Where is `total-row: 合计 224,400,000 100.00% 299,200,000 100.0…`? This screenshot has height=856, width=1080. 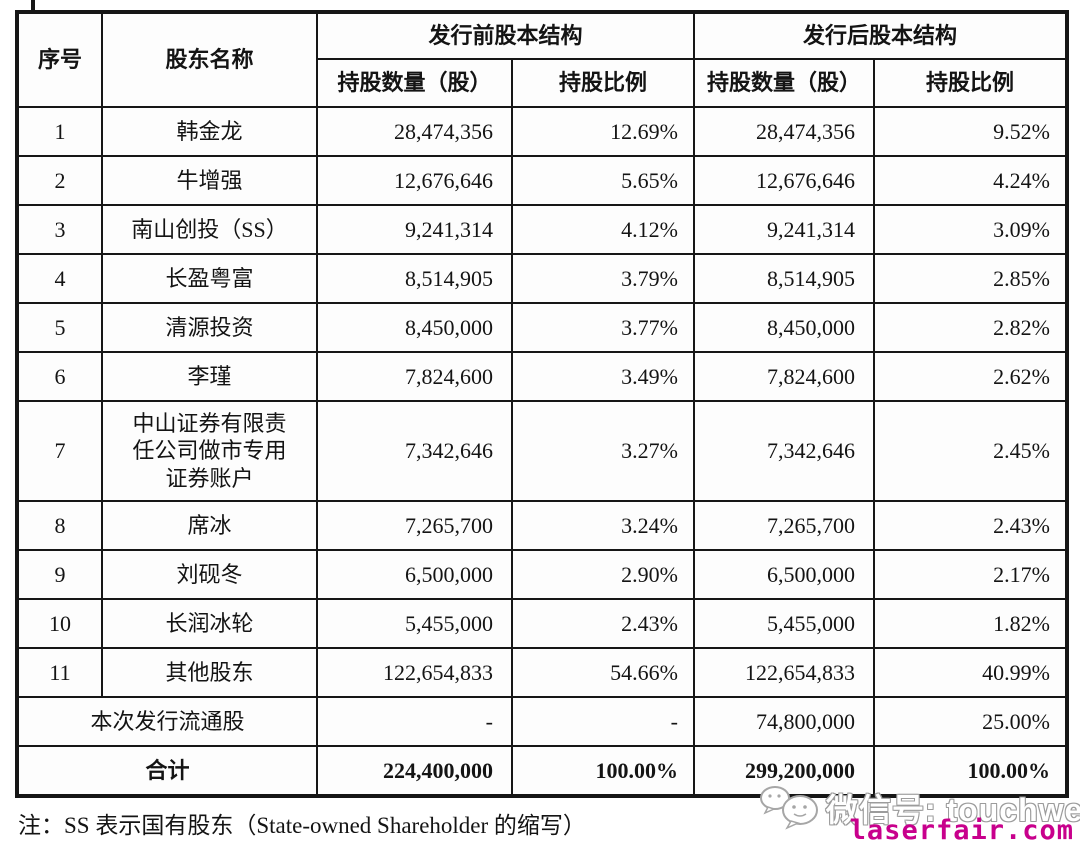
total-row: 合计 224,400,000 100.00% 299,200,000 100.0… is located at coordinates (542, 771).